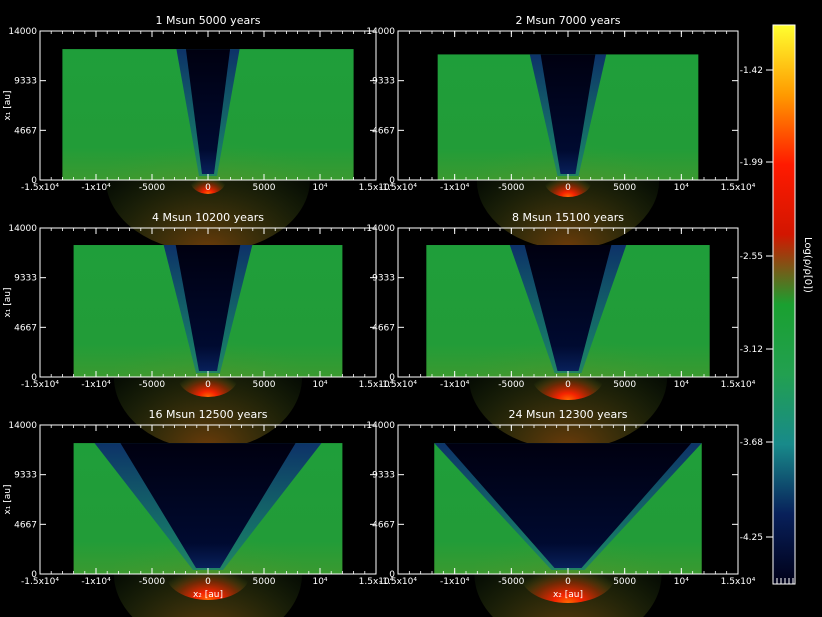 Image resolution: width=822 pixels, height=617 pixels. I want to click on colorbar-tick-label: -1.42, so click(751, 71).